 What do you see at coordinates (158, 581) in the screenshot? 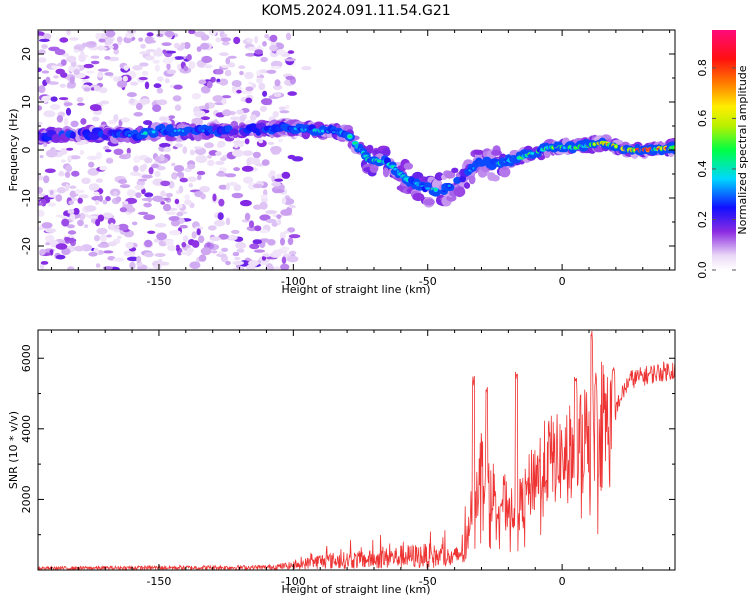
I see `x-tick-label: -150` at bounding box center [158, 581].